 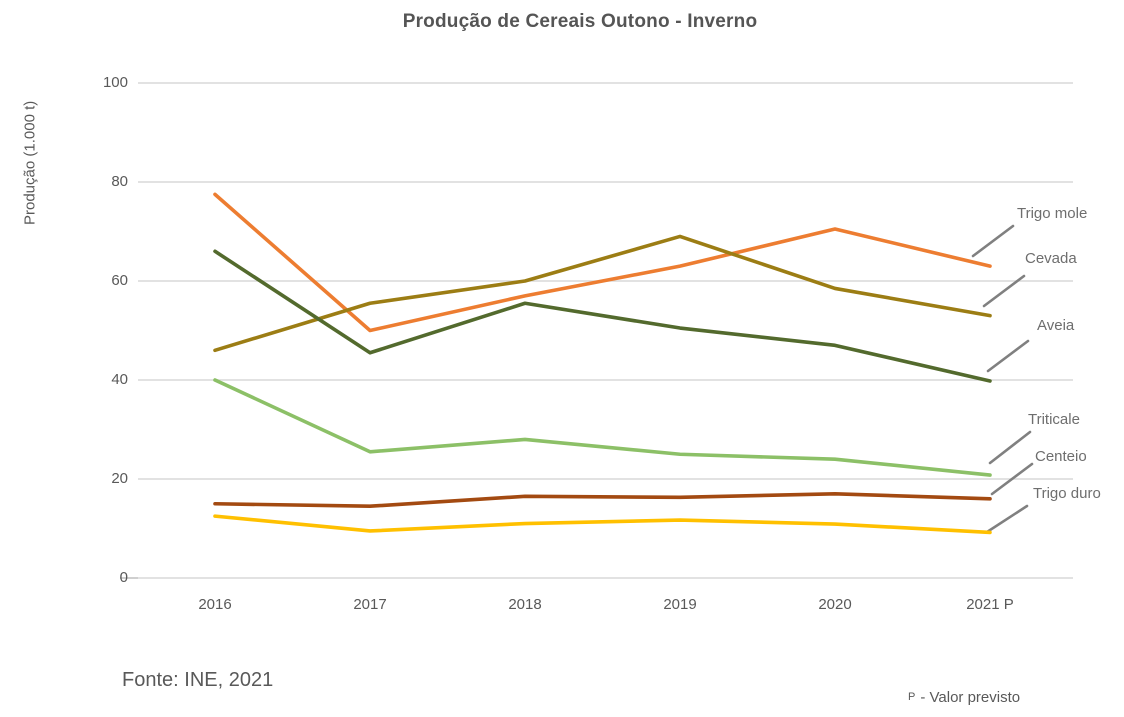 I want to click on series-line-centeio, so click(x=602, y=500).